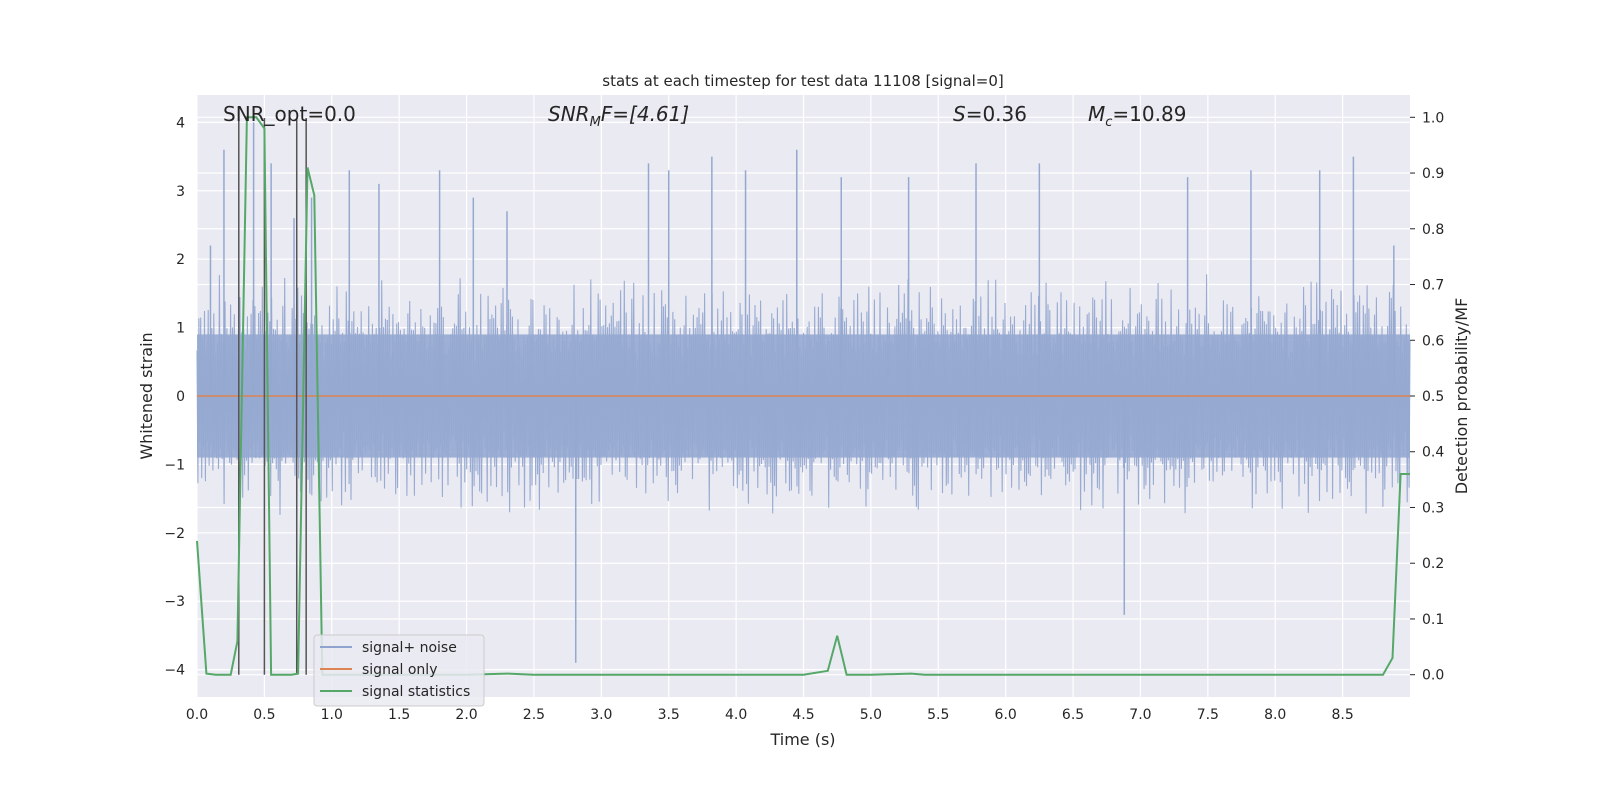 The width and height of the screenshot is (1600, 800). What do you see at coordinates (180, 123) in the screenshot?
I see `y-left-tick-label: 4` at bounding box center [180, 123].